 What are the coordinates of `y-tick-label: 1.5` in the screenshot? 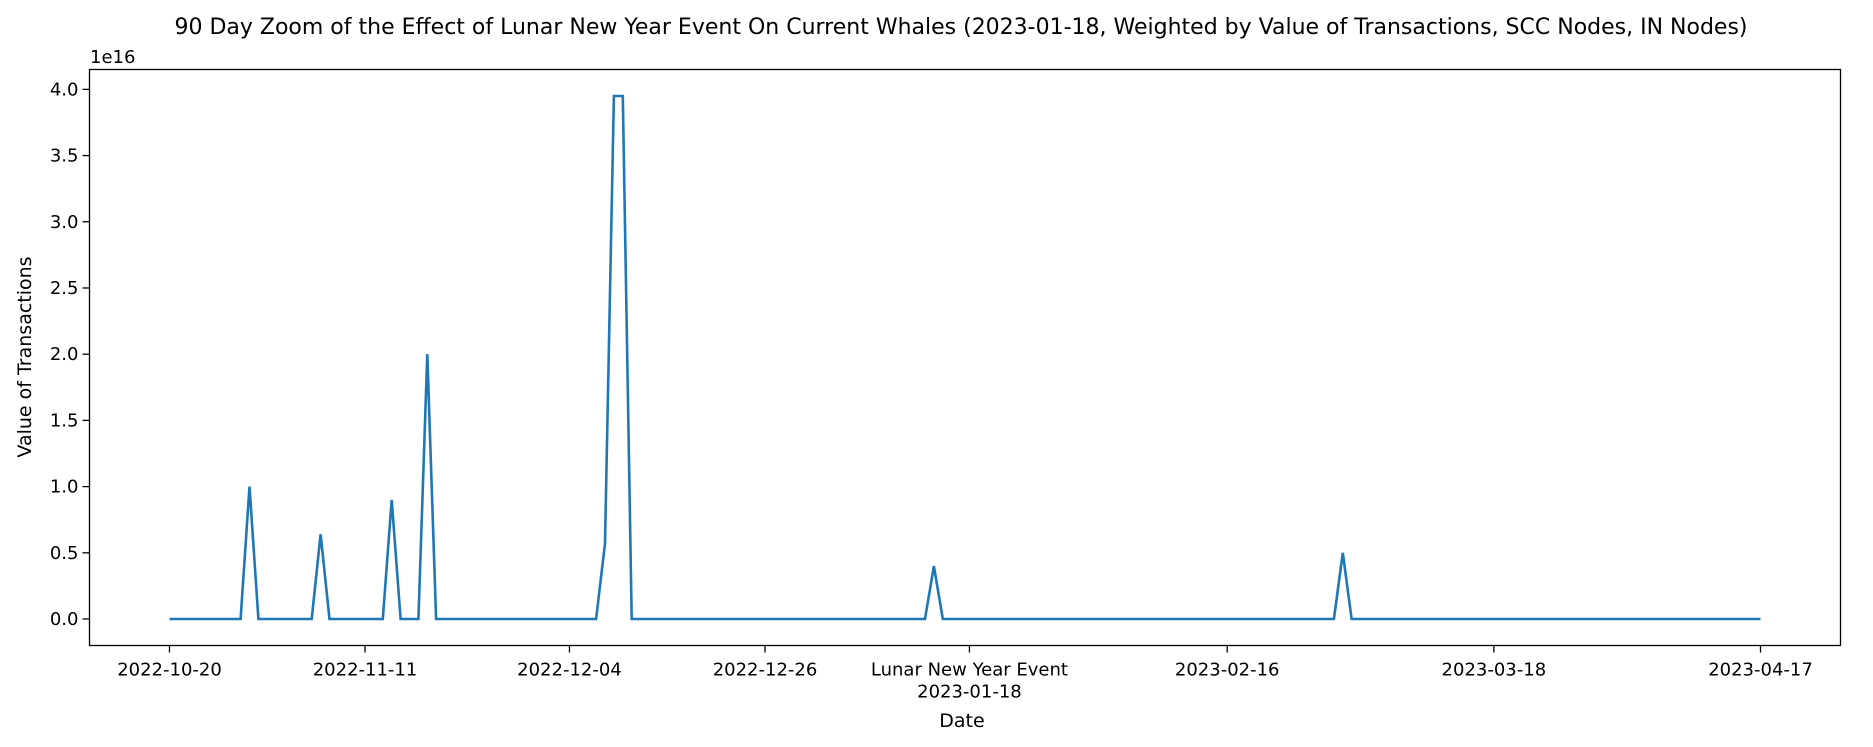 It's located at (64, 420).